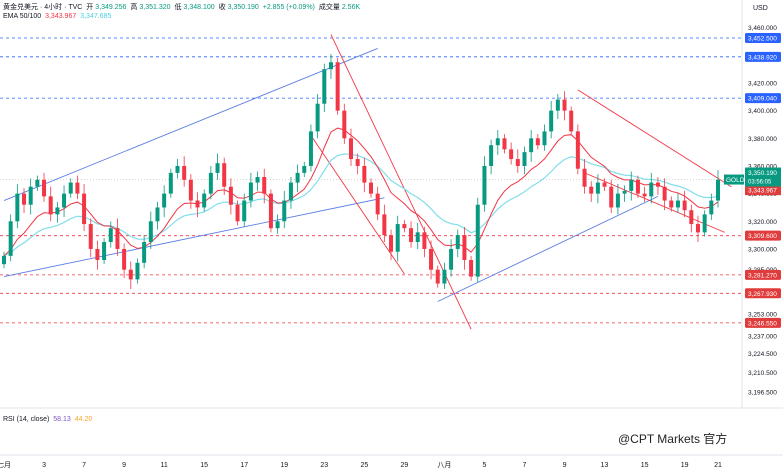 This screenshot has height=471, width=783. What do you see at coordinates (762, 139) in the screenshot?
I see `y-tick-label: 3,380.000` at bounding box center [762, 139].